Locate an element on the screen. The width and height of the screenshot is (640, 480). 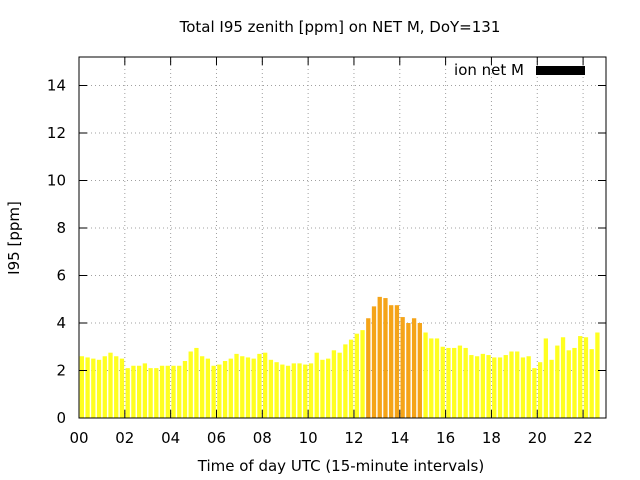
x-tick-label: 00 is located at coordinates (78, 438).